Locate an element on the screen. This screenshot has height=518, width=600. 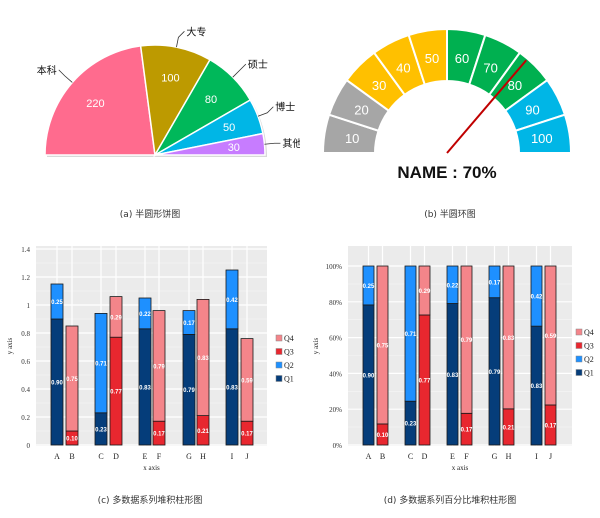
pie-slice-1: 220 本科 is located at coordinates (96, 100).